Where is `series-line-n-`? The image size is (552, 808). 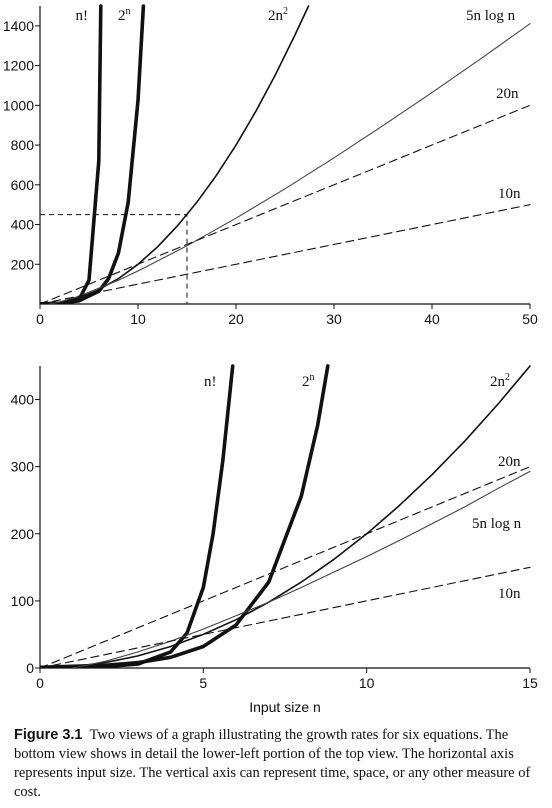 series-line-n- is located at coordinates (75, 154).